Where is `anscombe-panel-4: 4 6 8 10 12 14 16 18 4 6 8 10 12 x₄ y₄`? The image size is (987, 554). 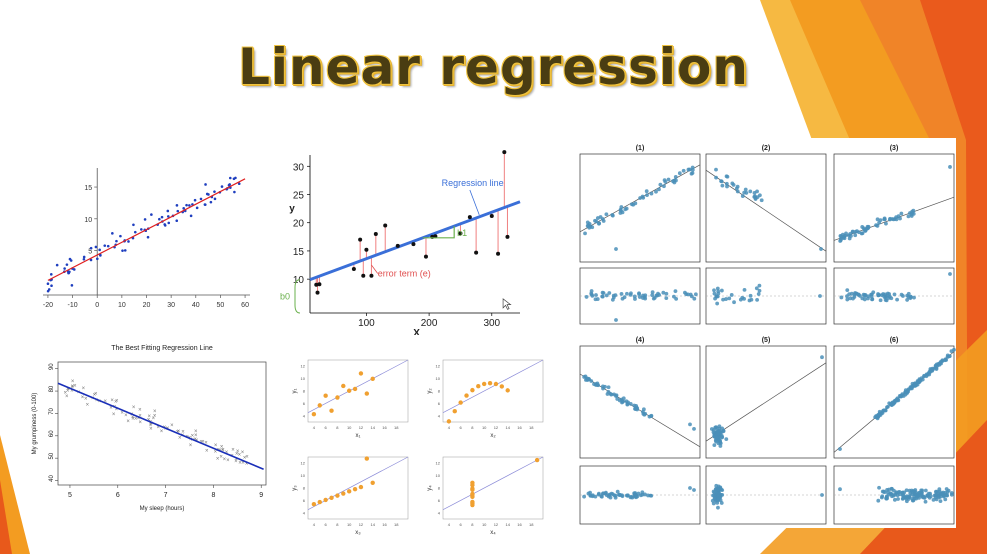
anscombe-panel-4: 4 6 8 10 12 14 16 18 4 6 8 10 12 x₄ y₄ is located at coordinates (485, 496).